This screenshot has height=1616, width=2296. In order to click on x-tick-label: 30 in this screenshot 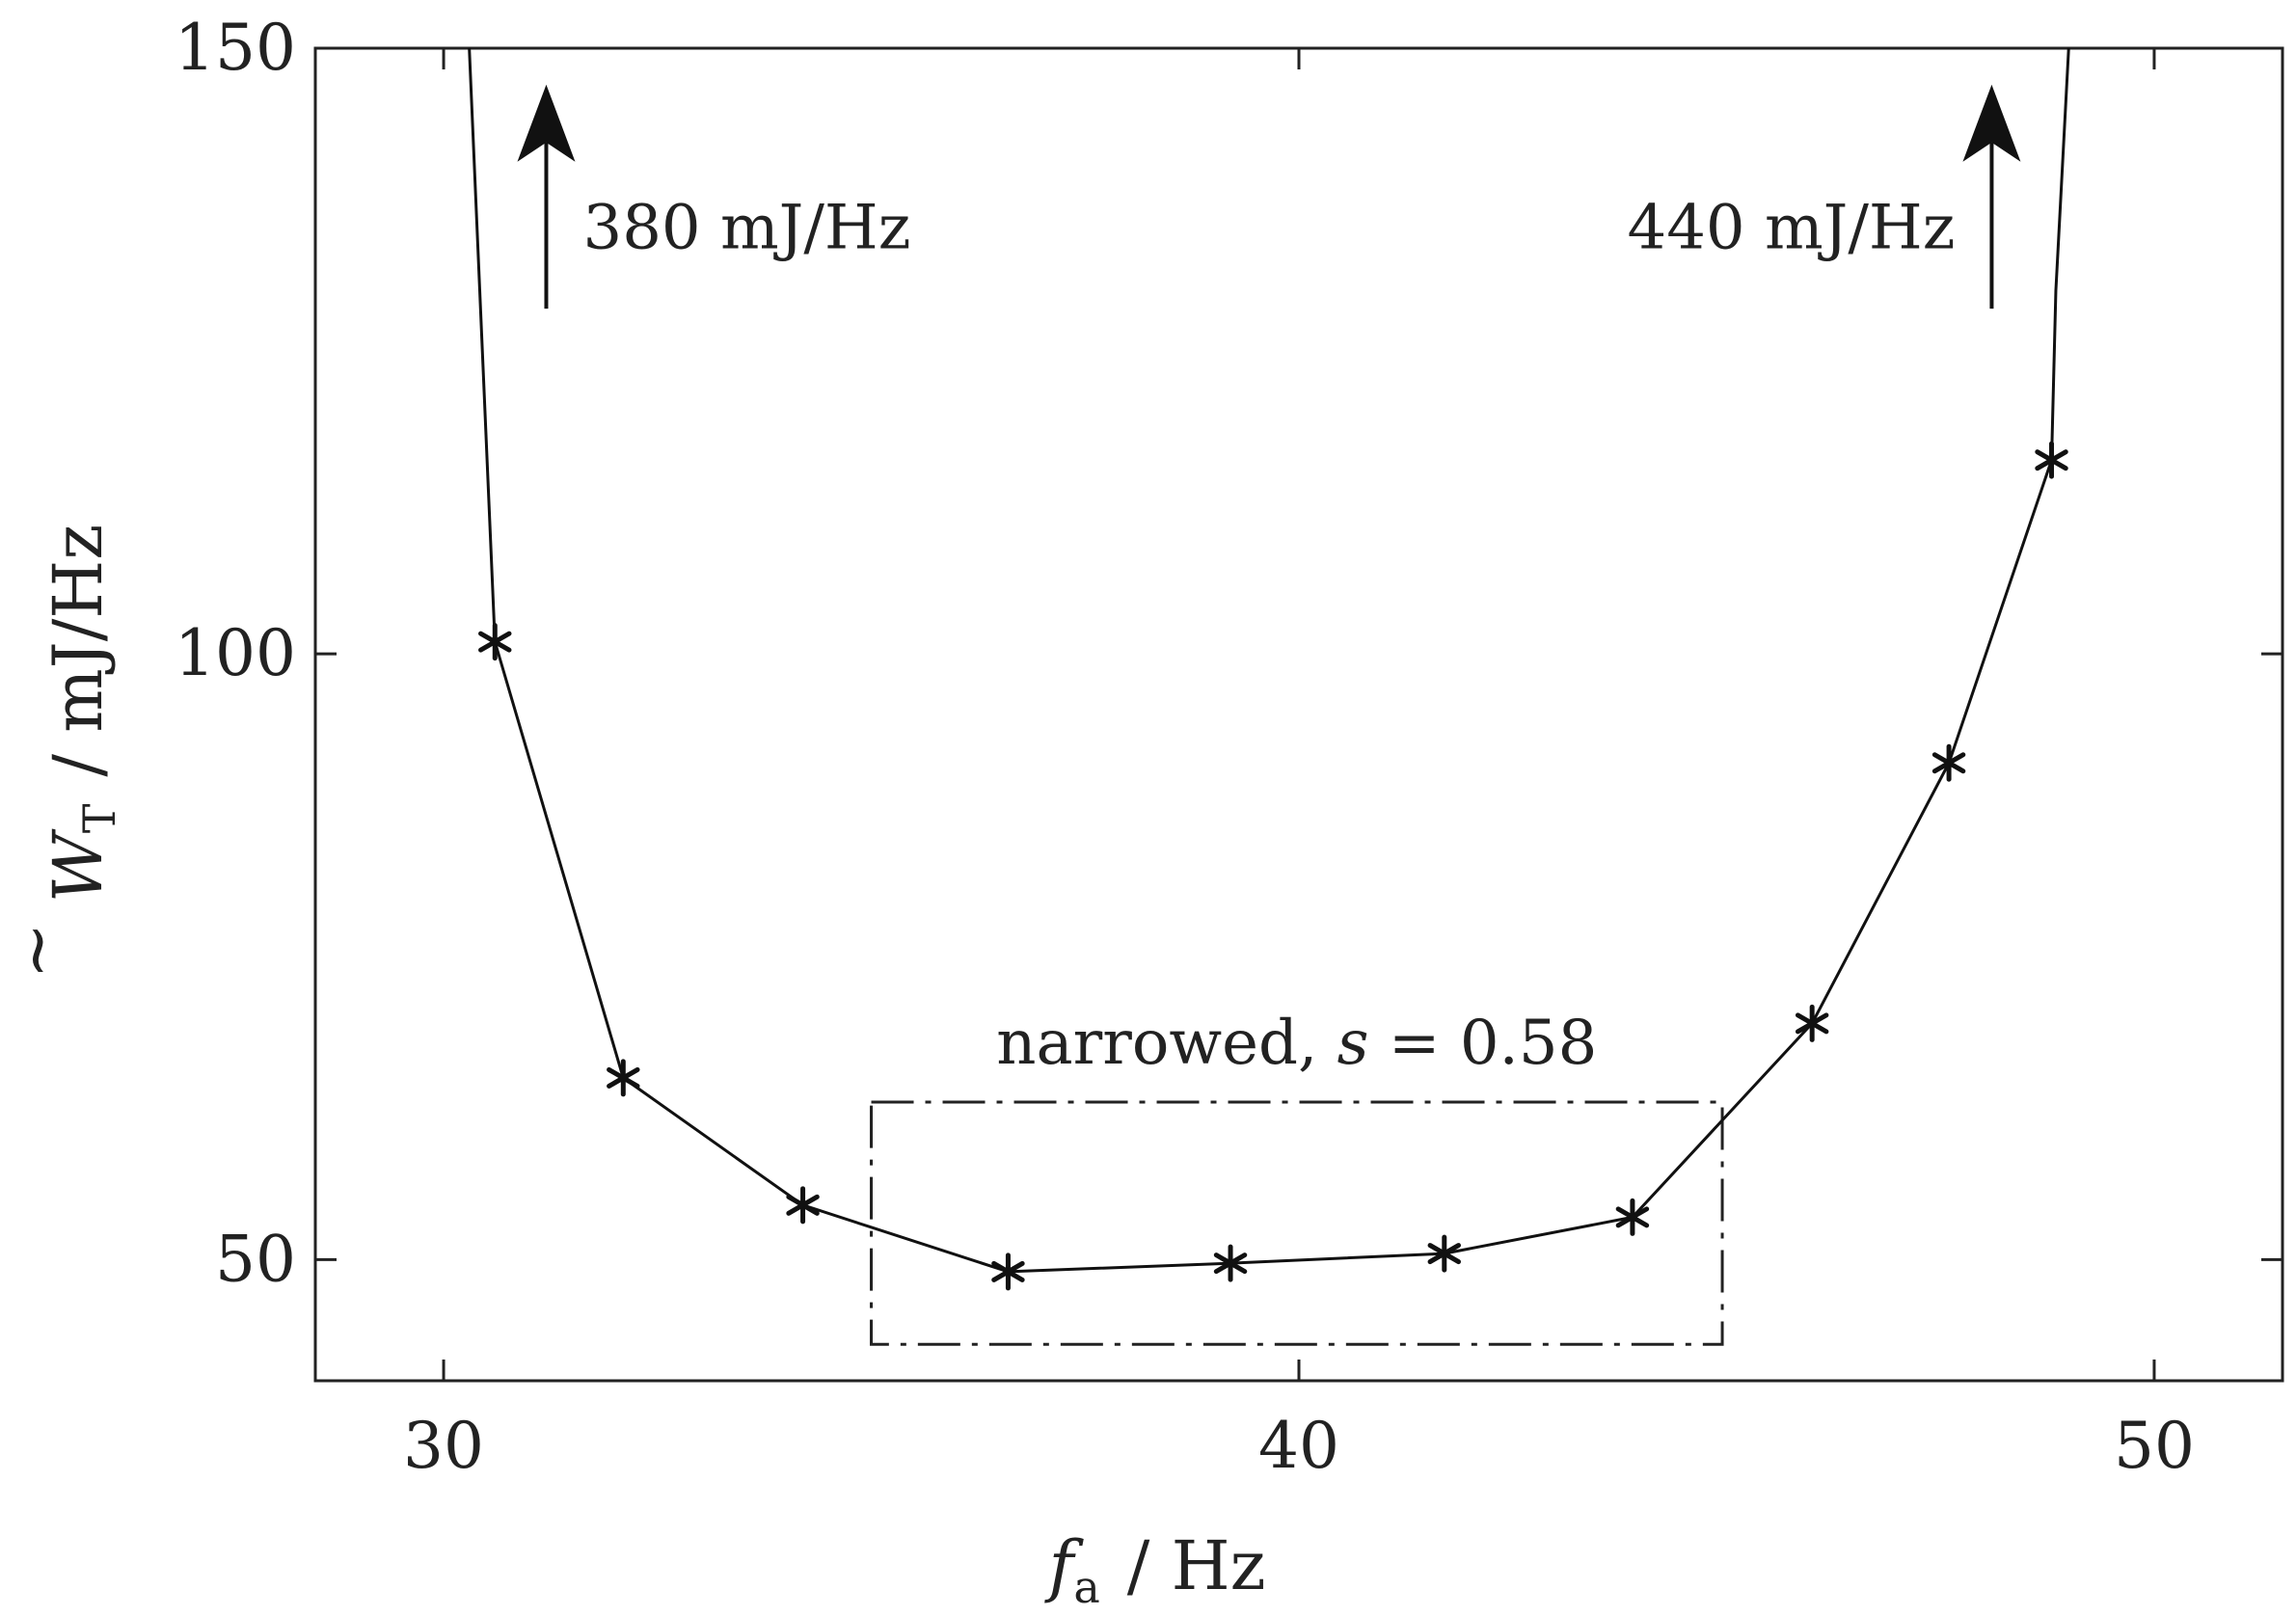, I will do `click(443, 1446)`.